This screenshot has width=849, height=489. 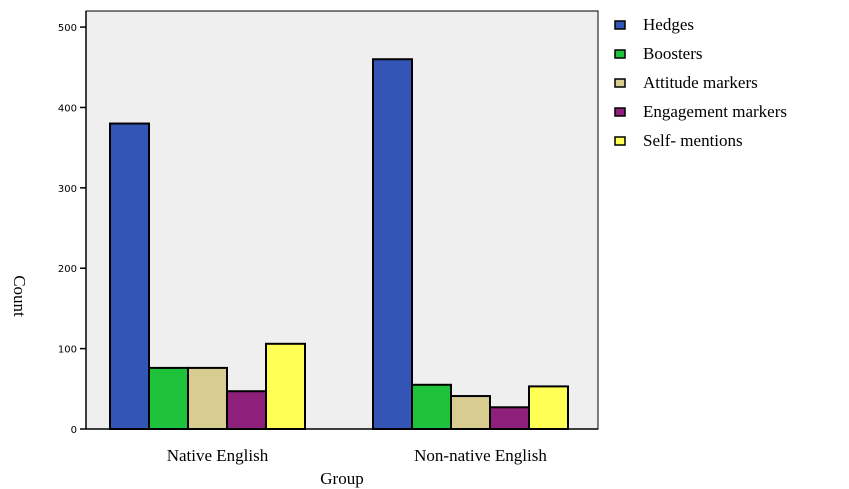 What do you see at coordinates (218, 455) in the screenshot?
I see `x-category-label: Native English` at bounding box center [218, 455].